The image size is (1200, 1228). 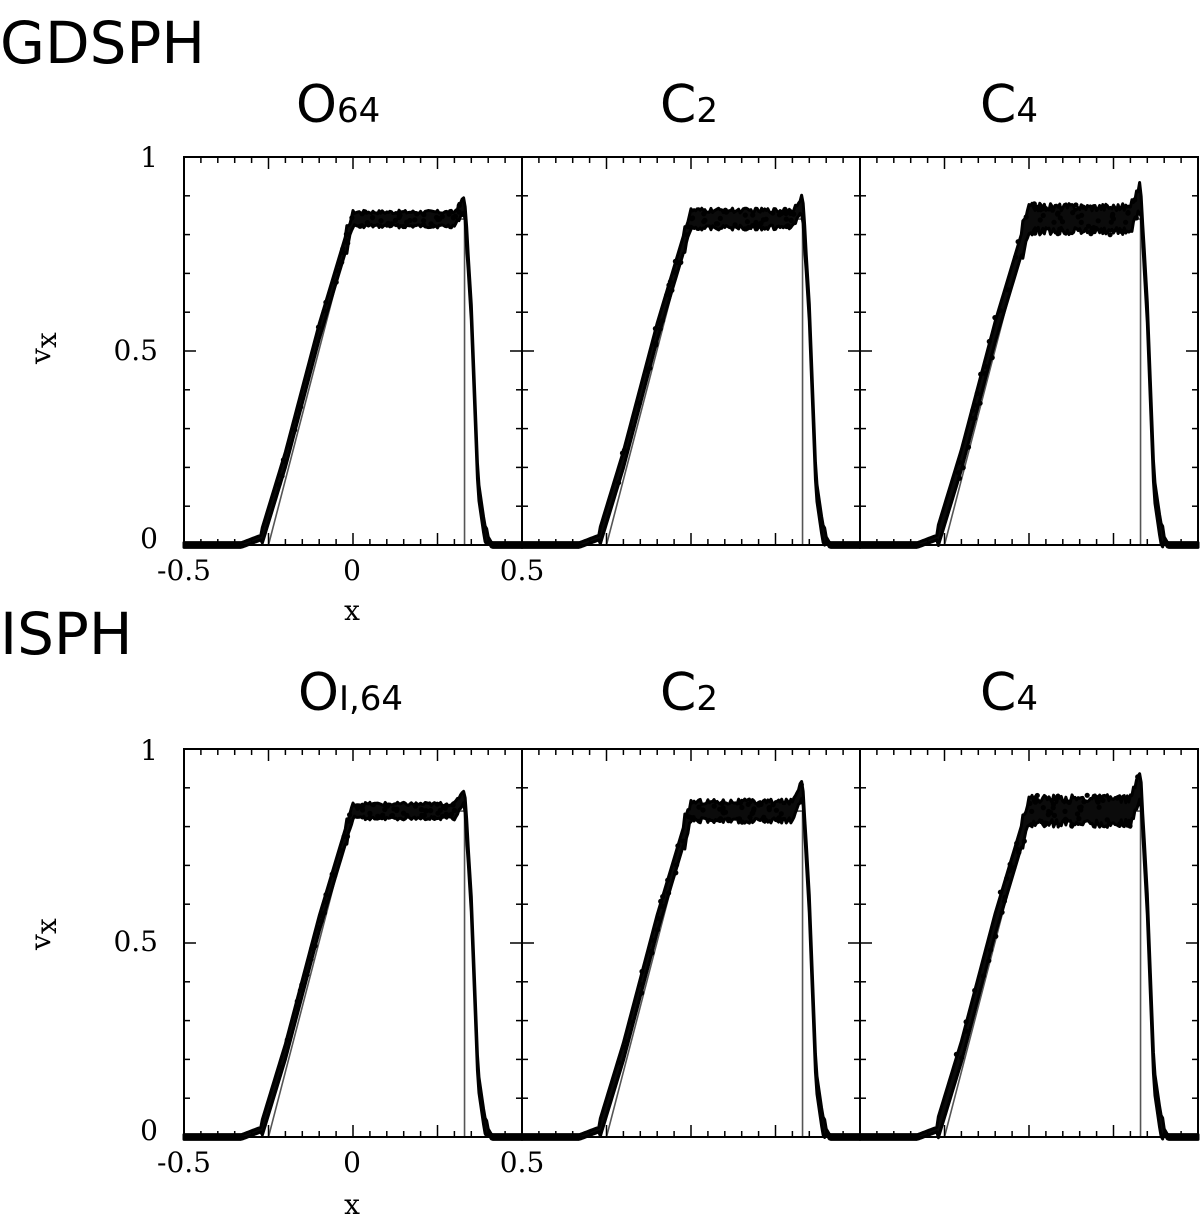 What do you see at coordinates (1009, 693) in the screenshot?
I see `panel-title: C4` at bounding box center [1009, 693].